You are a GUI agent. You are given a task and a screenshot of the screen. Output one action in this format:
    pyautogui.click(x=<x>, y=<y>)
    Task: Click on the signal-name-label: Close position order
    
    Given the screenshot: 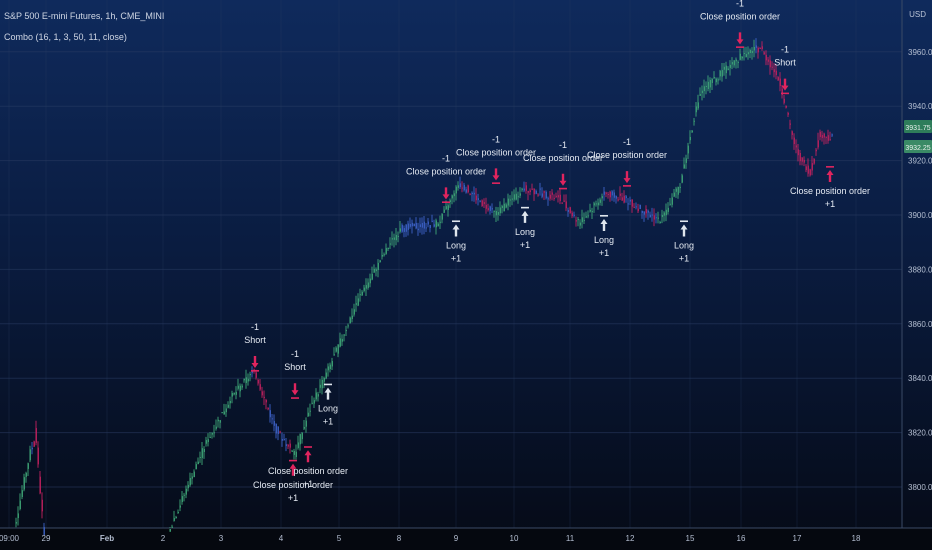 What is the action you would take?
    pyautogui.click(x=446, y=171)
    